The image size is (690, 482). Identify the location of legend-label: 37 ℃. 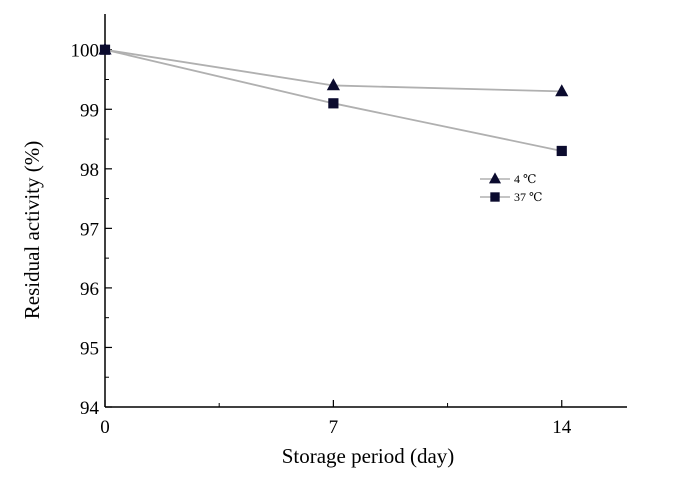
(528, 197).